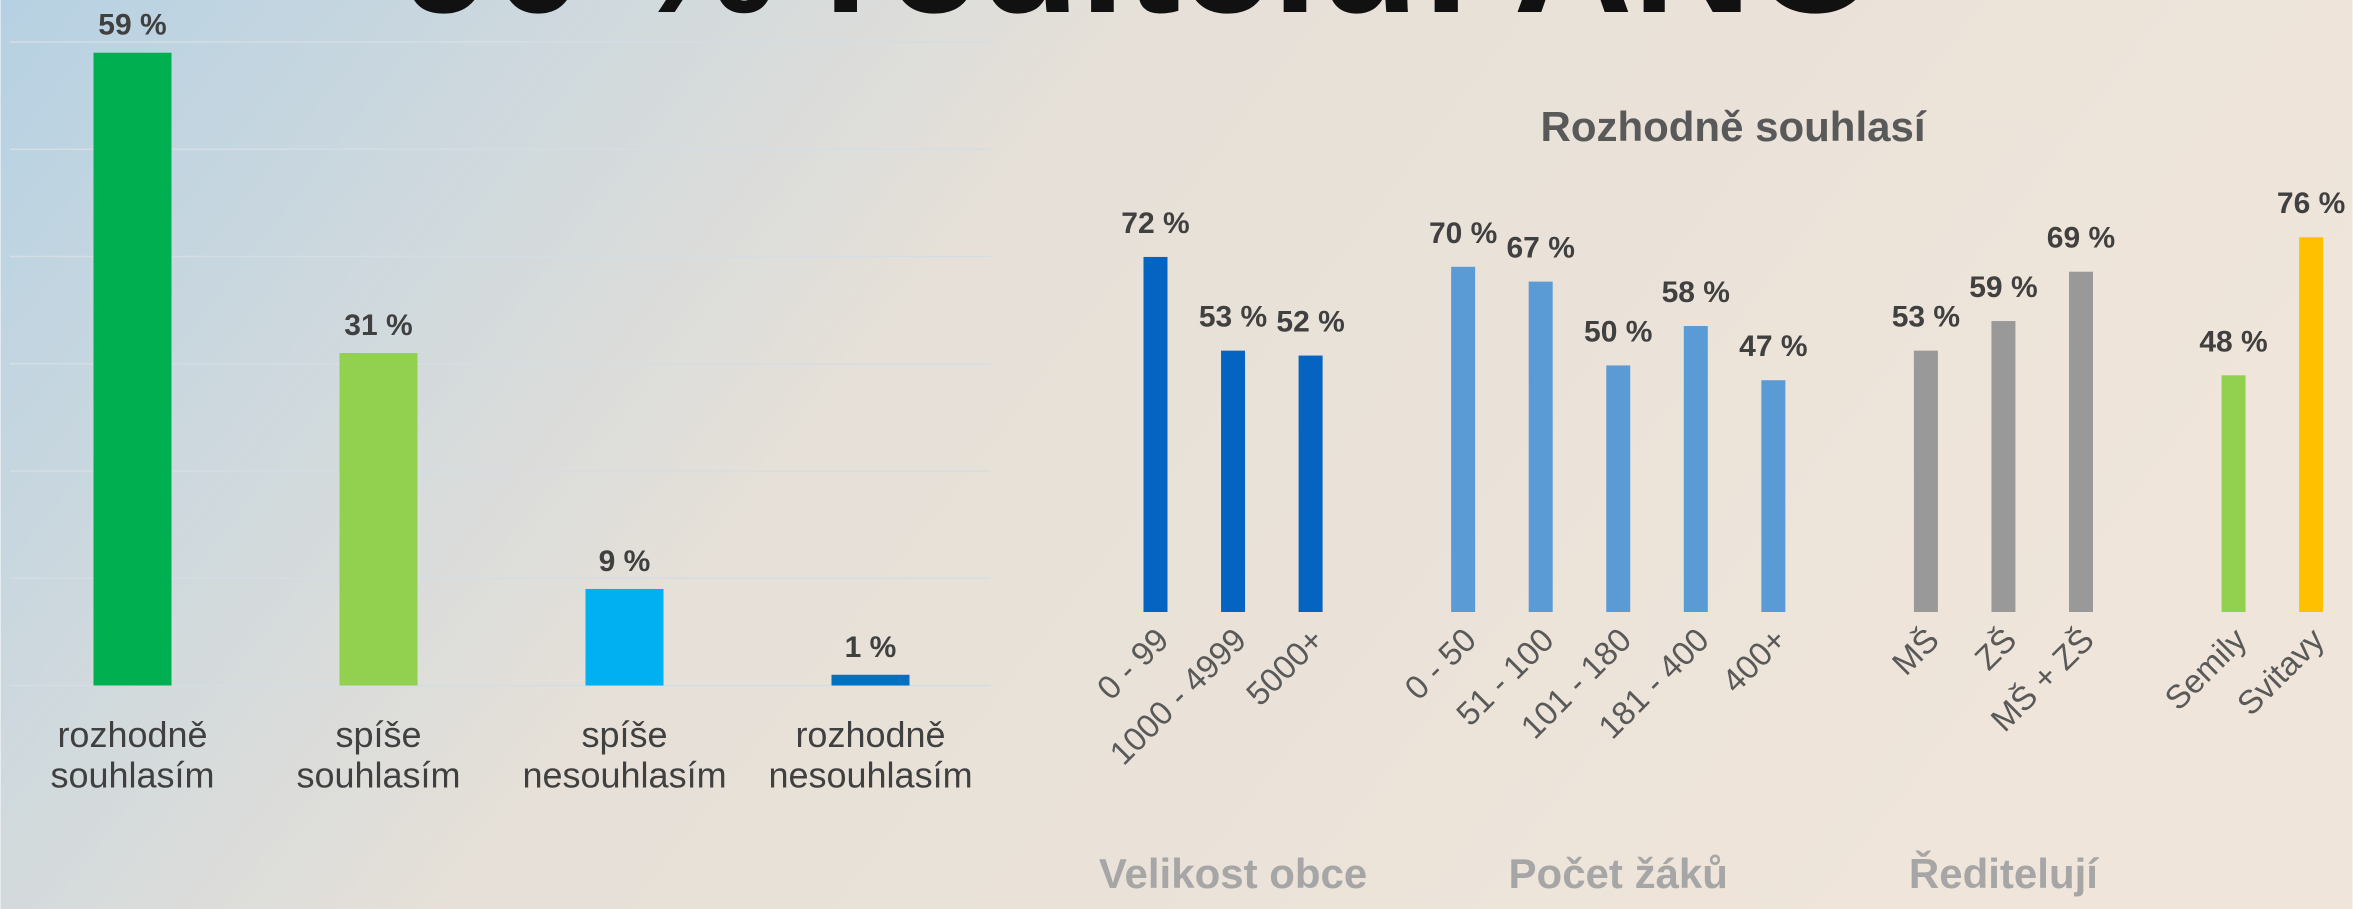  Describe the element at coordinates (2081, 238) in the screenshot. I see `value-label: 69 %` at that location.